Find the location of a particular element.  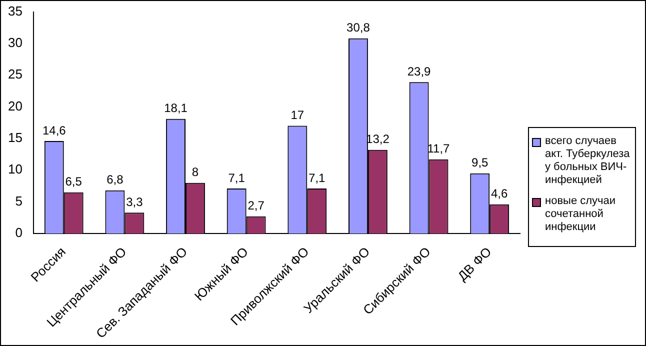

y-tick-label: 5 is located at coordinates (18, 200).